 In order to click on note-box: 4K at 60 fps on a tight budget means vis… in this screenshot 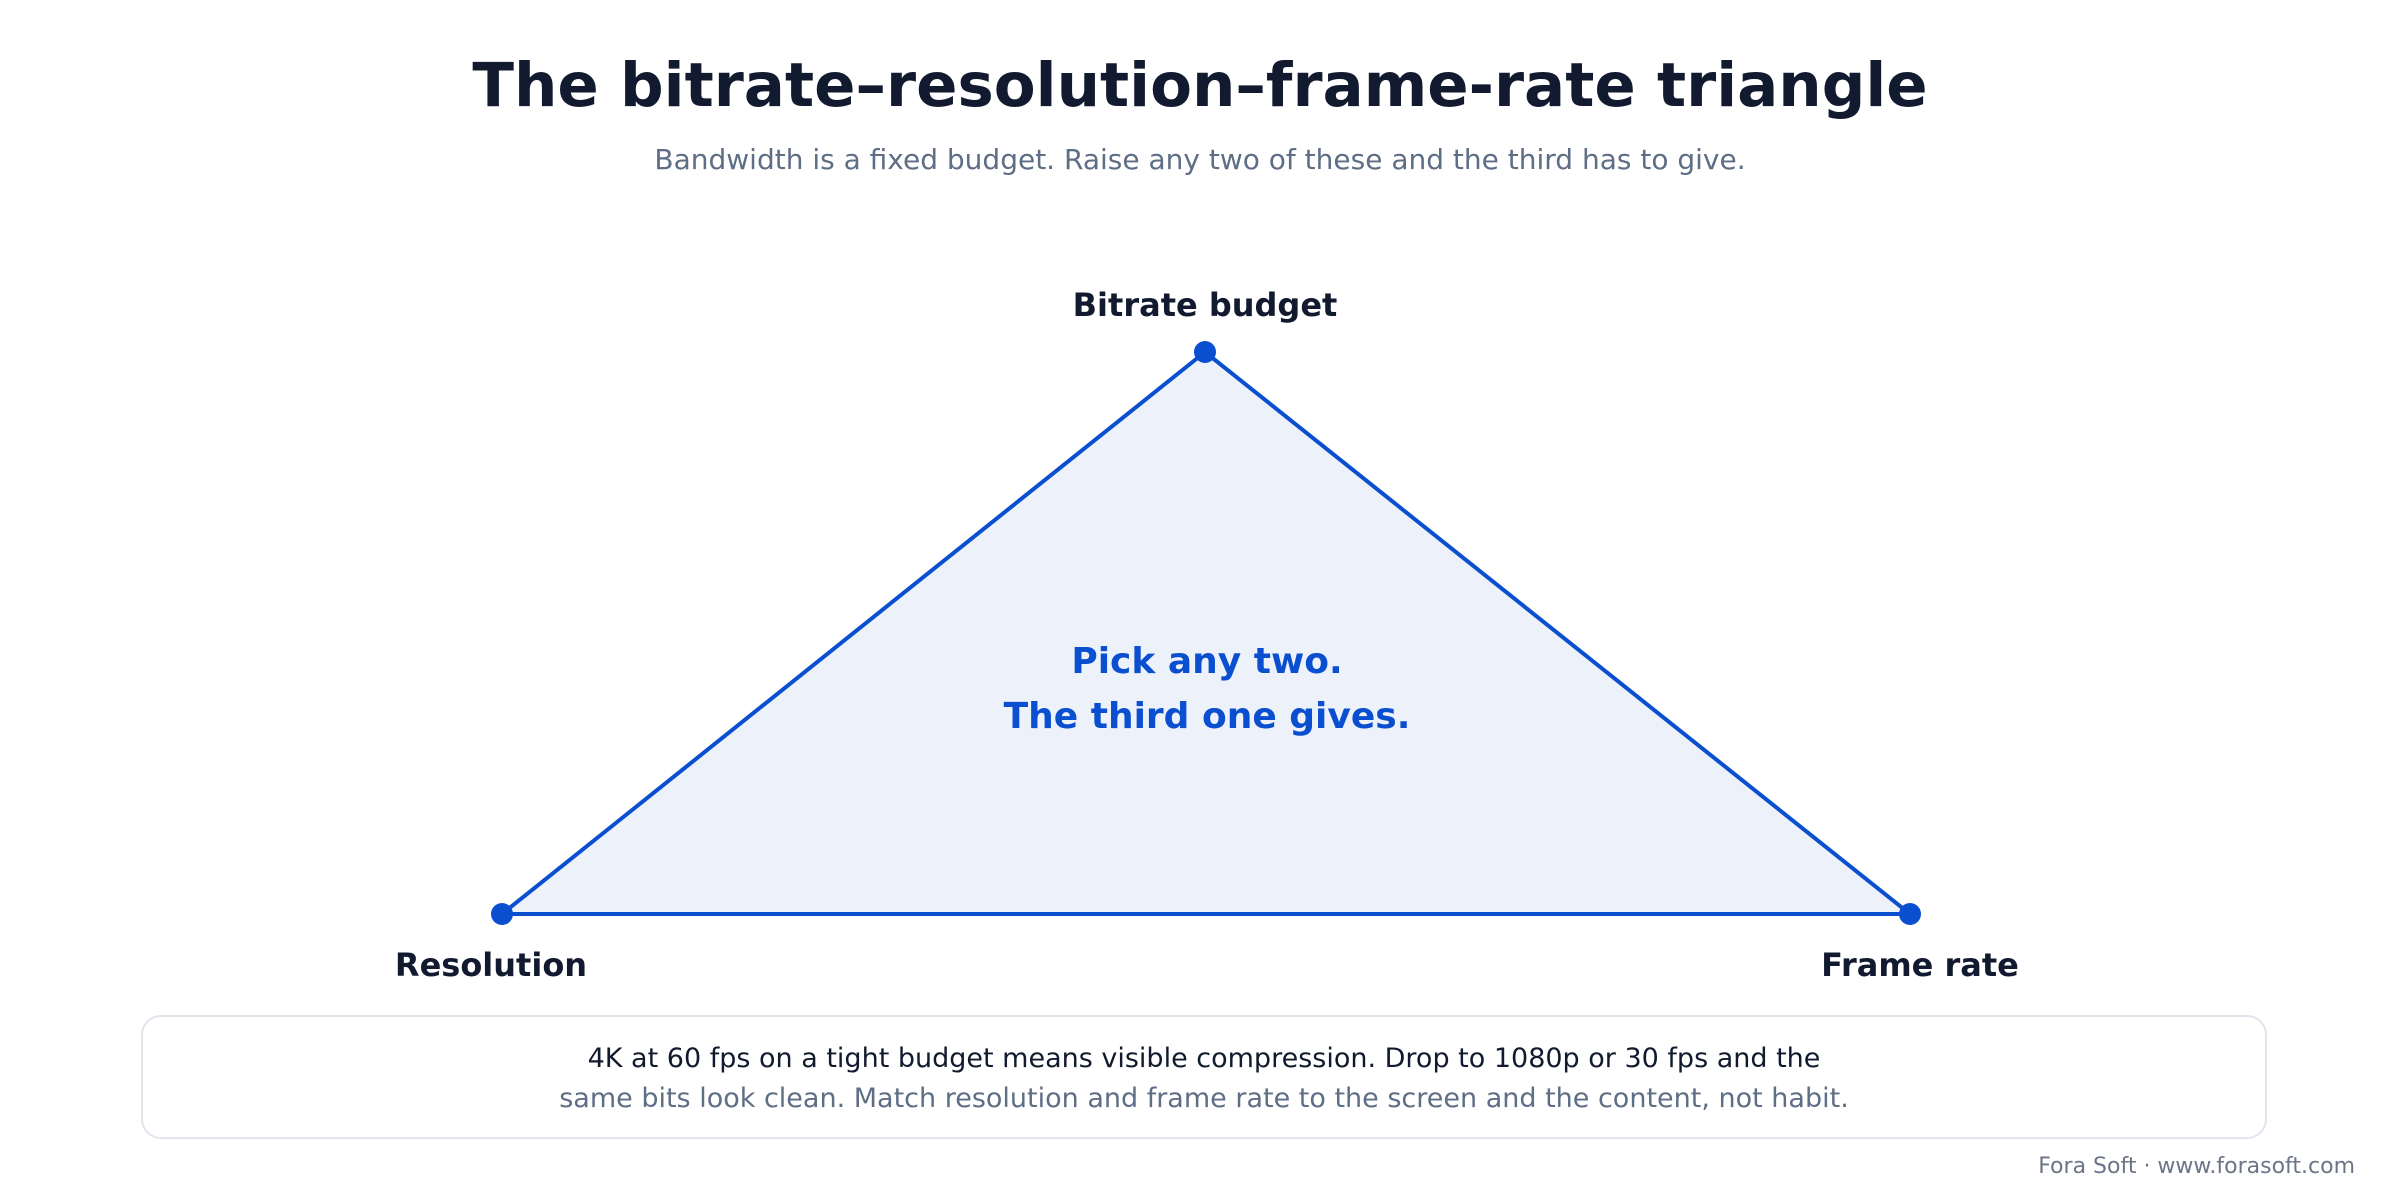, I will do `click(1204, 1077)`.